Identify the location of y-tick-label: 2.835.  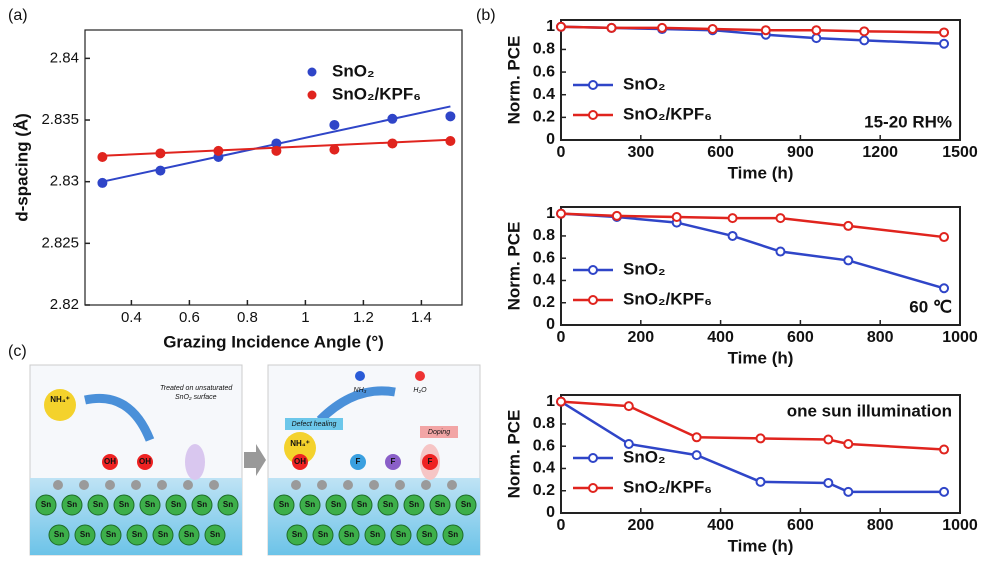
(60, 119).